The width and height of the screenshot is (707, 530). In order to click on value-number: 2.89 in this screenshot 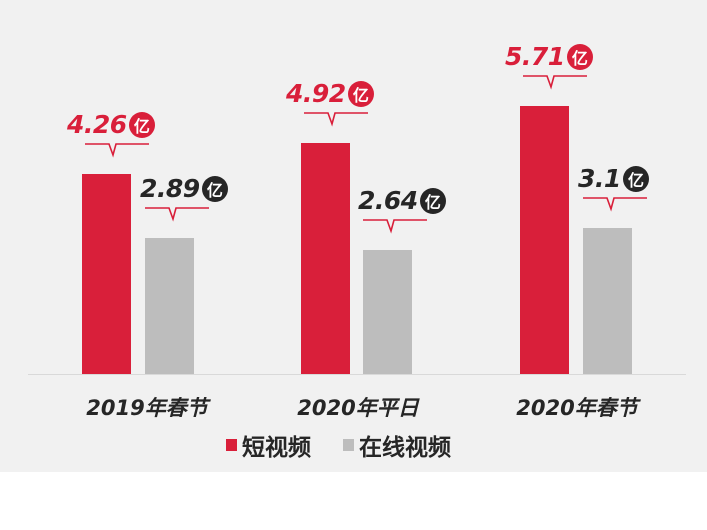, I will do `click(170, 188)`.